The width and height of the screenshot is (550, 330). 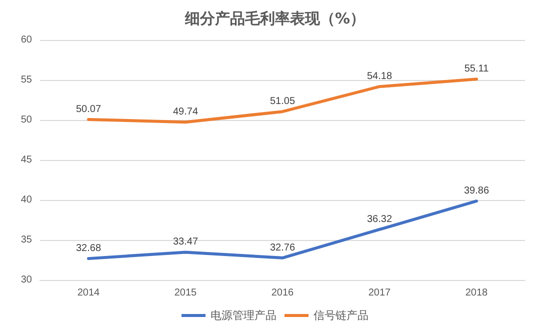 What do you see at coordinates (26, 240) in the screenshot?
I see `y-tick-label: 35` at bounding box center [26, 240].